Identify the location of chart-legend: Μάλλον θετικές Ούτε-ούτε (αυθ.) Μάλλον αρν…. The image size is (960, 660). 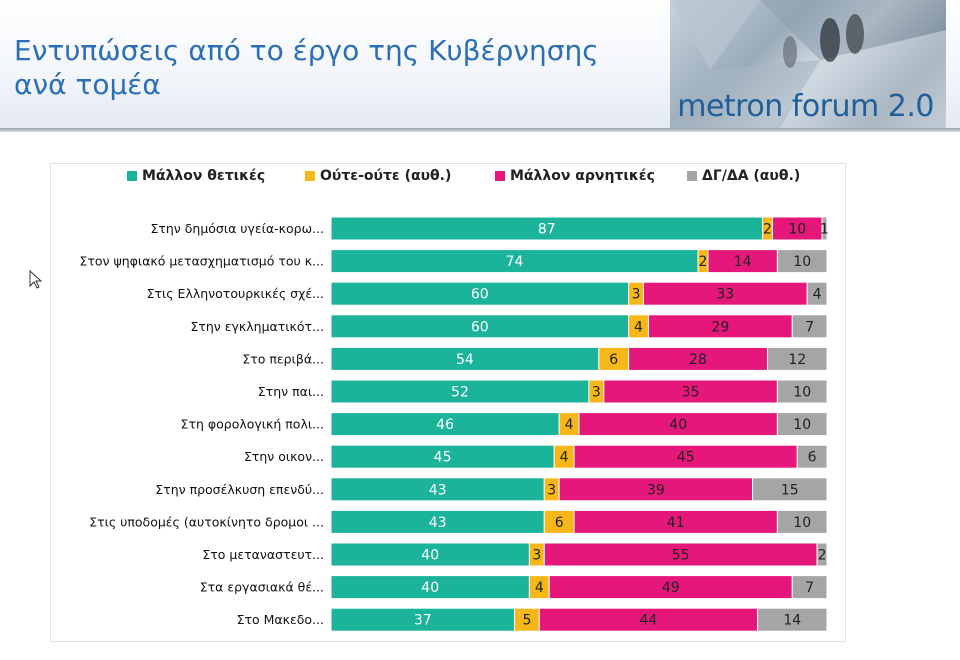
(450, 178).